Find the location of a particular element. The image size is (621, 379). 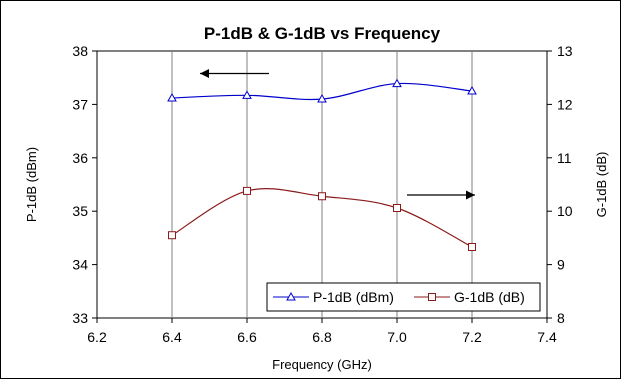

y-right-tick-label: 11 is located at coordinates (564, 158).